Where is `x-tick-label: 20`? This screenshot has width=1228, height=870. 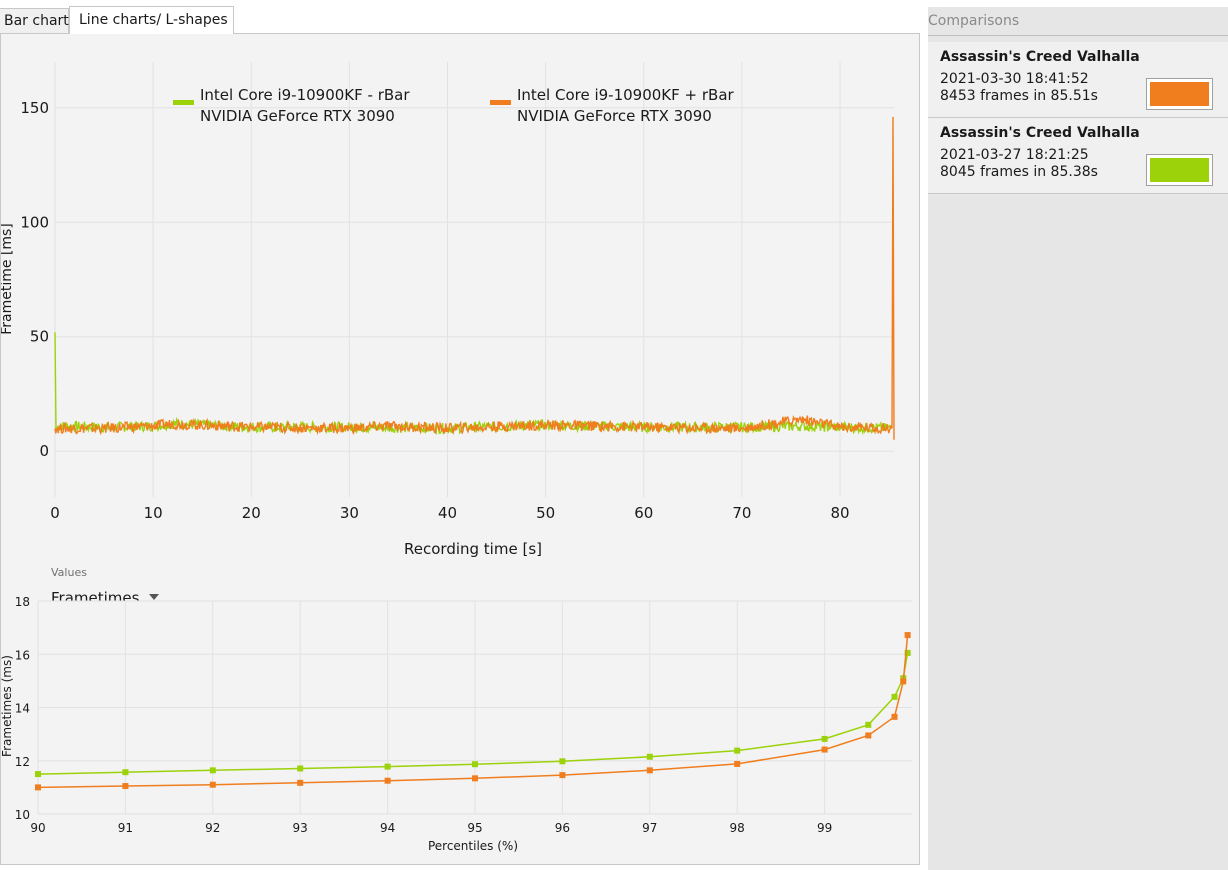 x-tick-label: 20 is located at coordinates (251, 513).